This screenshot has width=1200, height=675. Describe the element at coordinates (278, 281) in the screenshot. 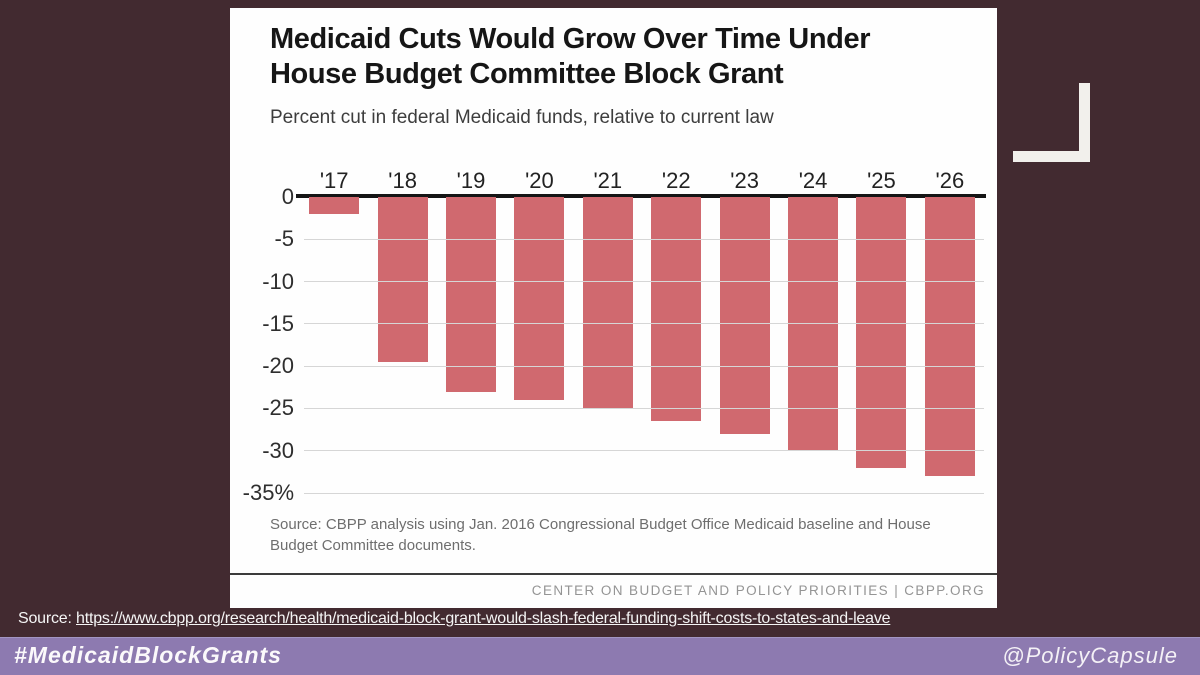

I see `y-axis-tick-label: -10` at that location.